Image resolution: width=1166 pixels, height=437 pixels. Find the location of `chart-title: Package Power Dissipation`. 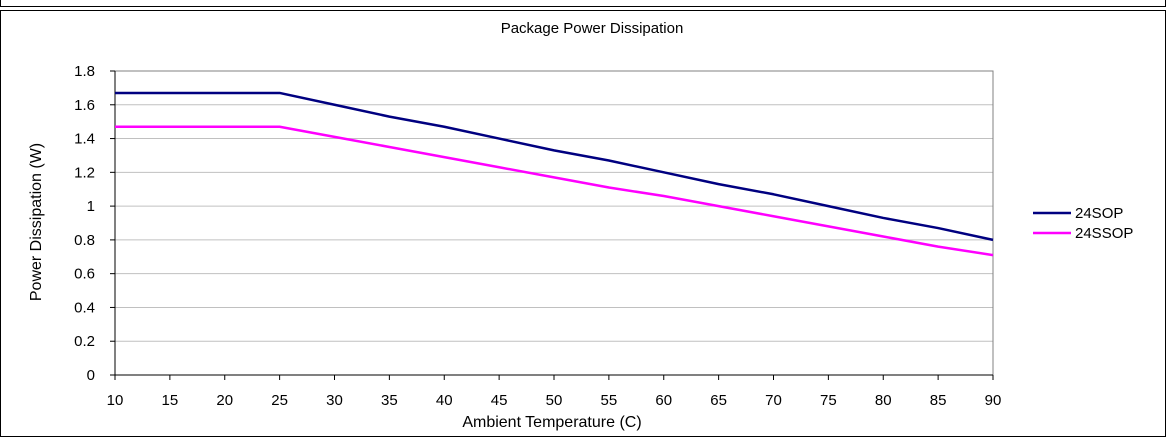

chart-title: Package Power Dissipation is located at coordinates (592, 28).